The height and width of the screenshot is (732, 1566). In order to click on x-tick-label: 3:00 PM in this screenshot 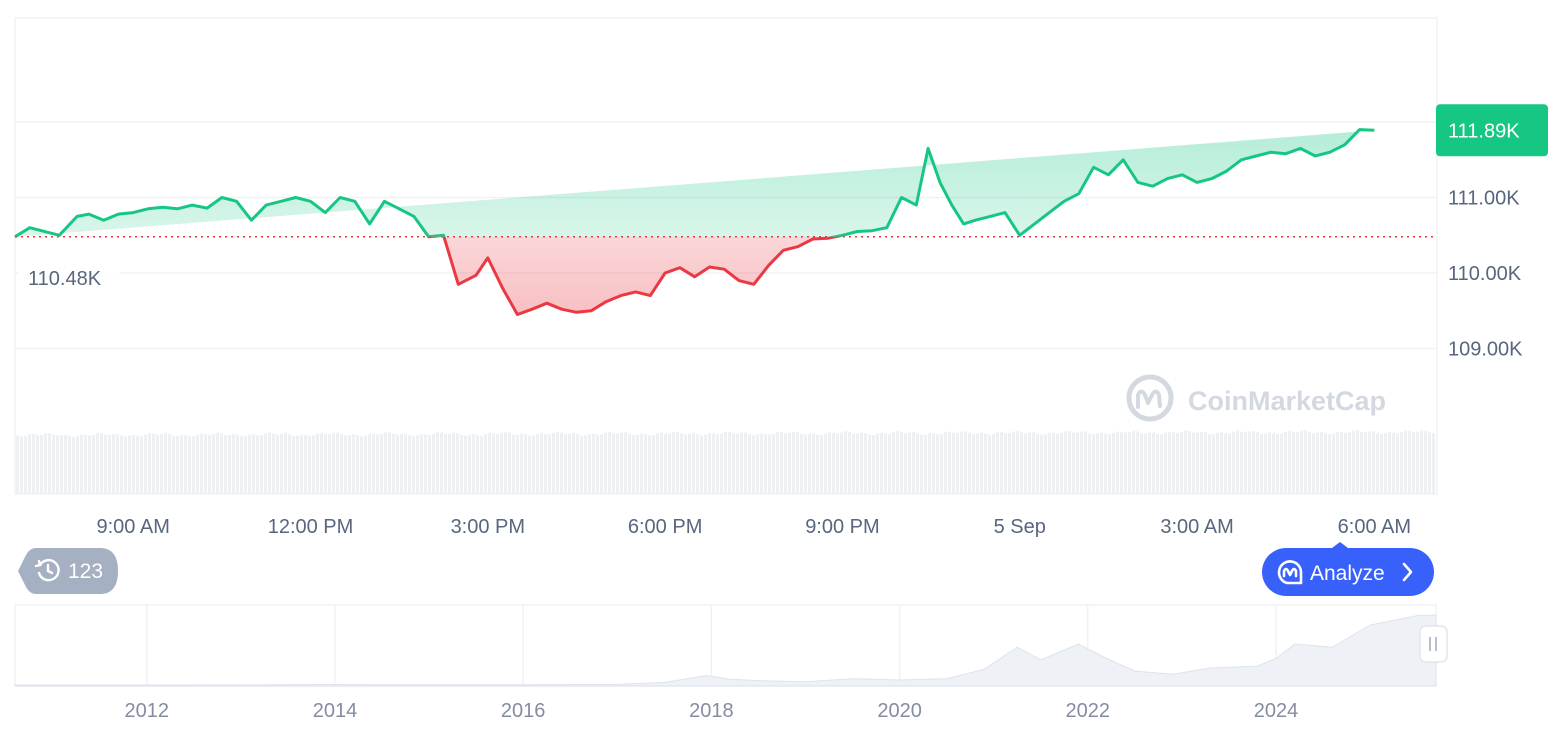, I will do `click(488, 527)`.